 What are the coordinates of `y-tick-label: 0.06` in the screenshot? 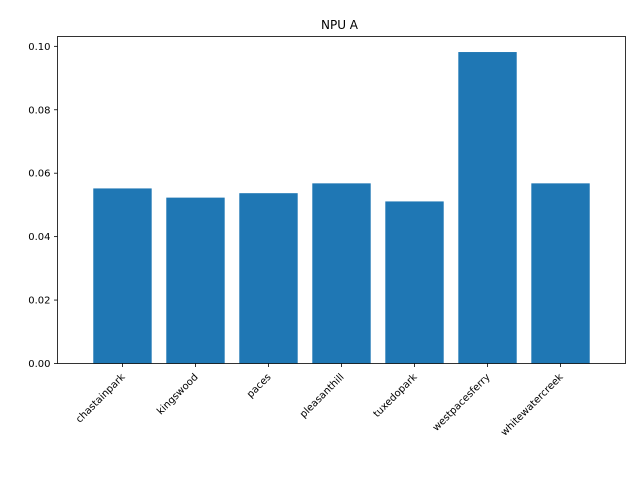 It's located at (39, 174).